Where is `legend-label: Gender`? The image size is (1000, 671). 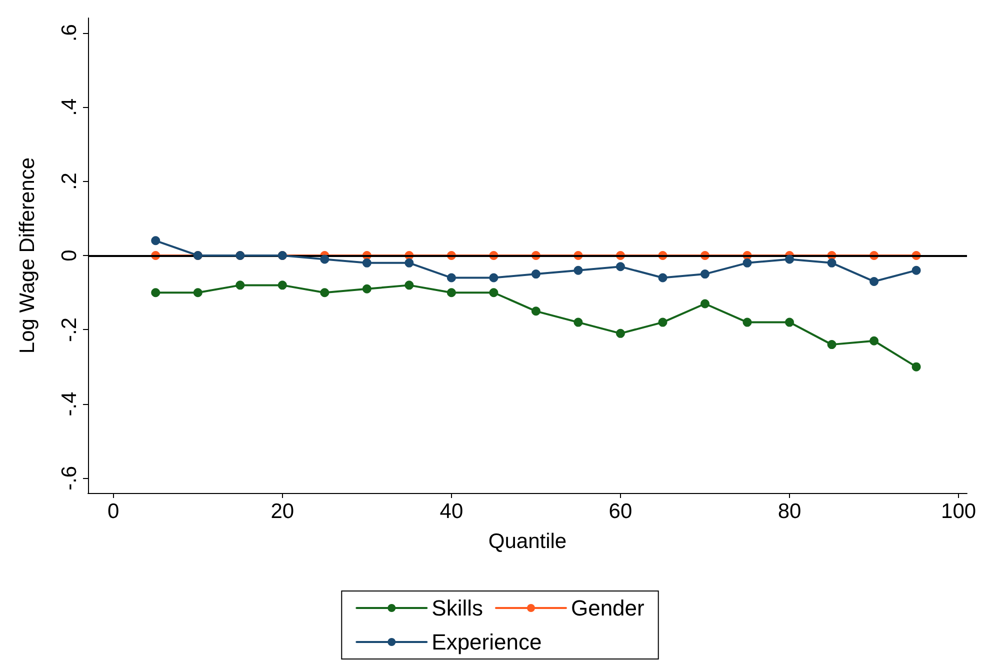 legend-label: Gender is located at coordinates (607, 608).